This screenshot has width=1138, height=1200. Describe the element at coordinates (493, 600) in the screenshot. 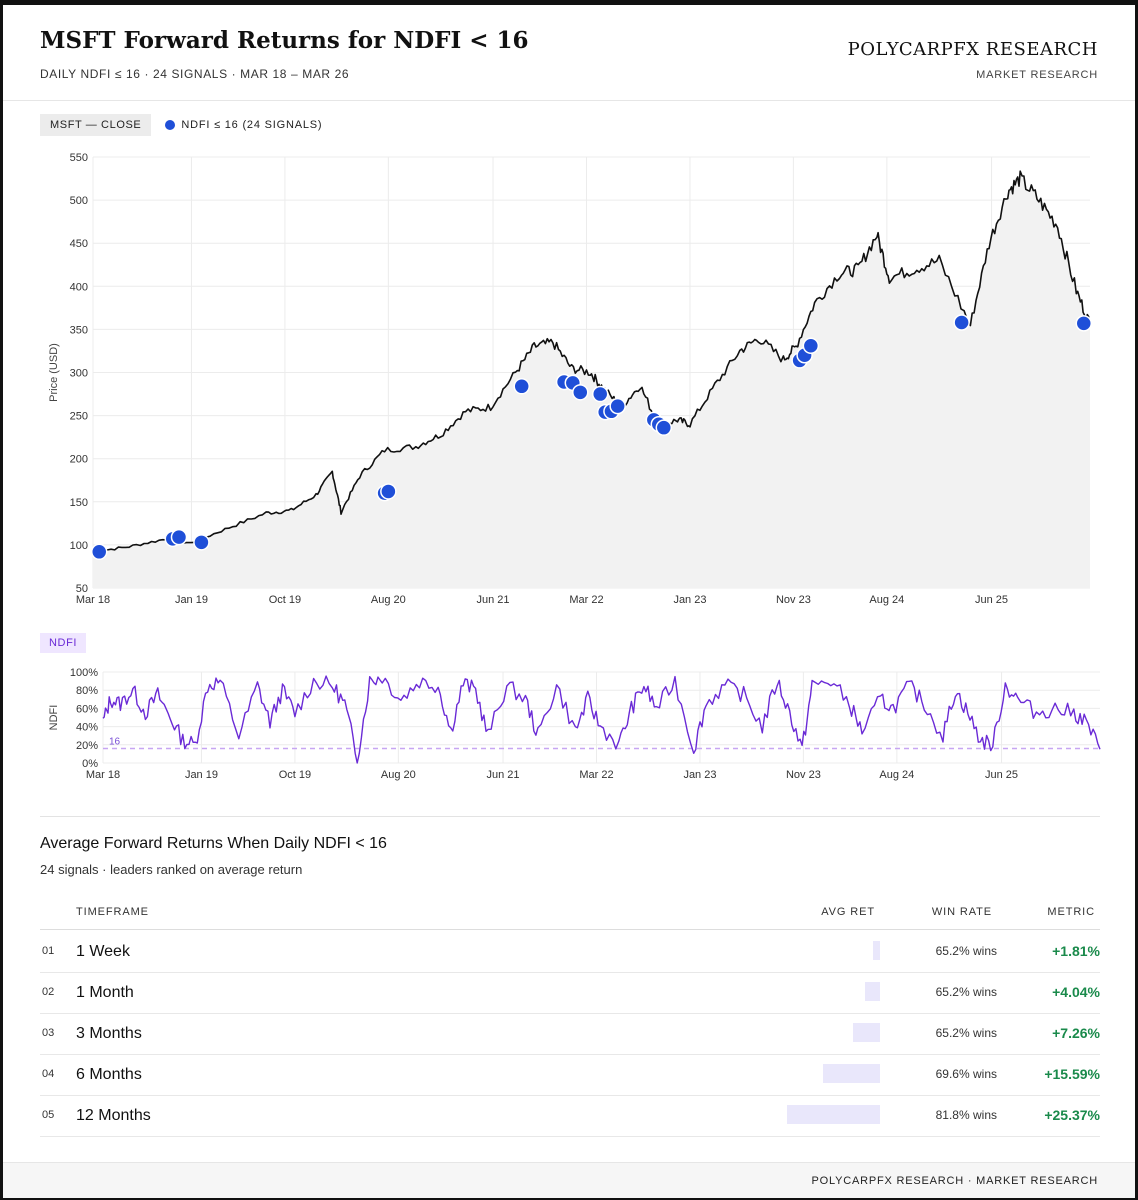

I see `price-x-tick-label: Jun 21` at that location.